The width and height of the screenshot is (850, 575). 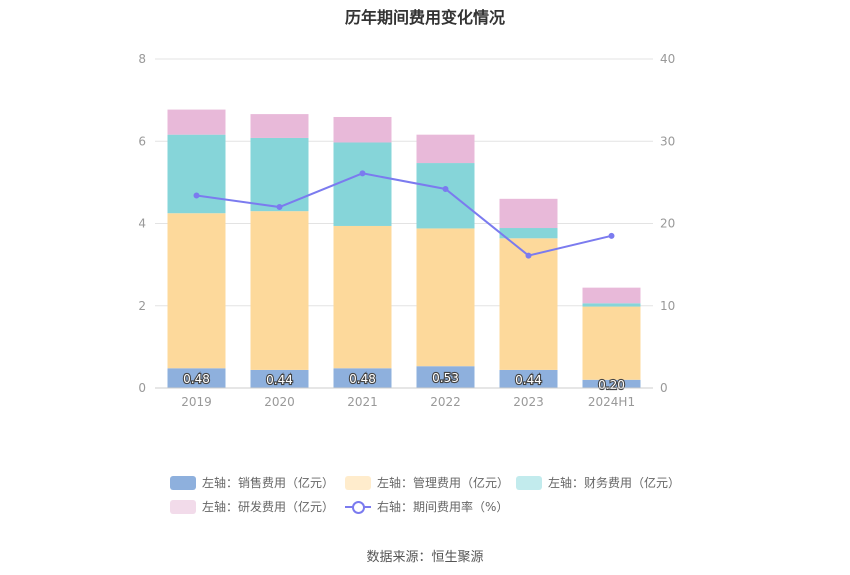 I want to click on y-left-tick-label: 0, so click(x=142, y=388).